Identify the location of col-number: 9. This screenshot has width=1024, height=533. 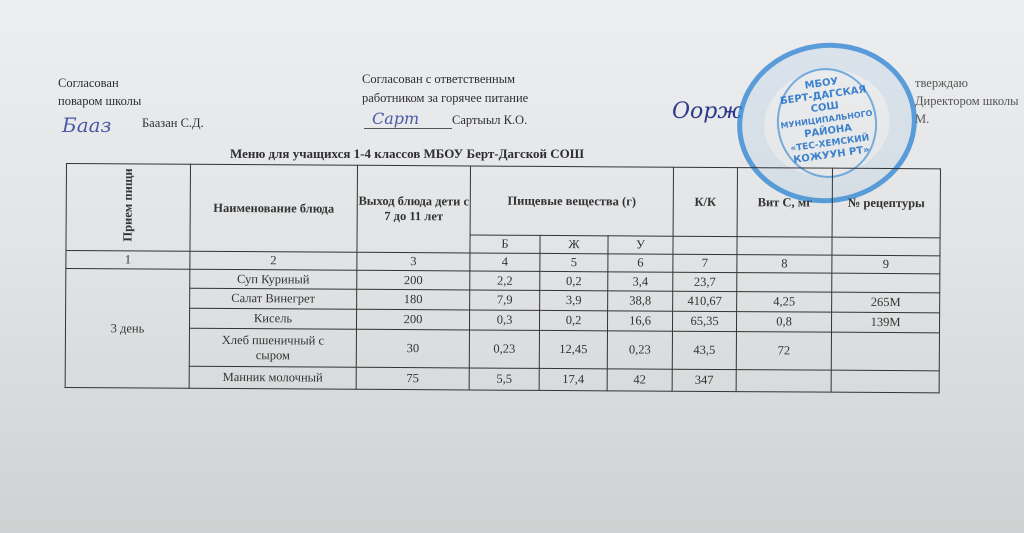
(885, 264).